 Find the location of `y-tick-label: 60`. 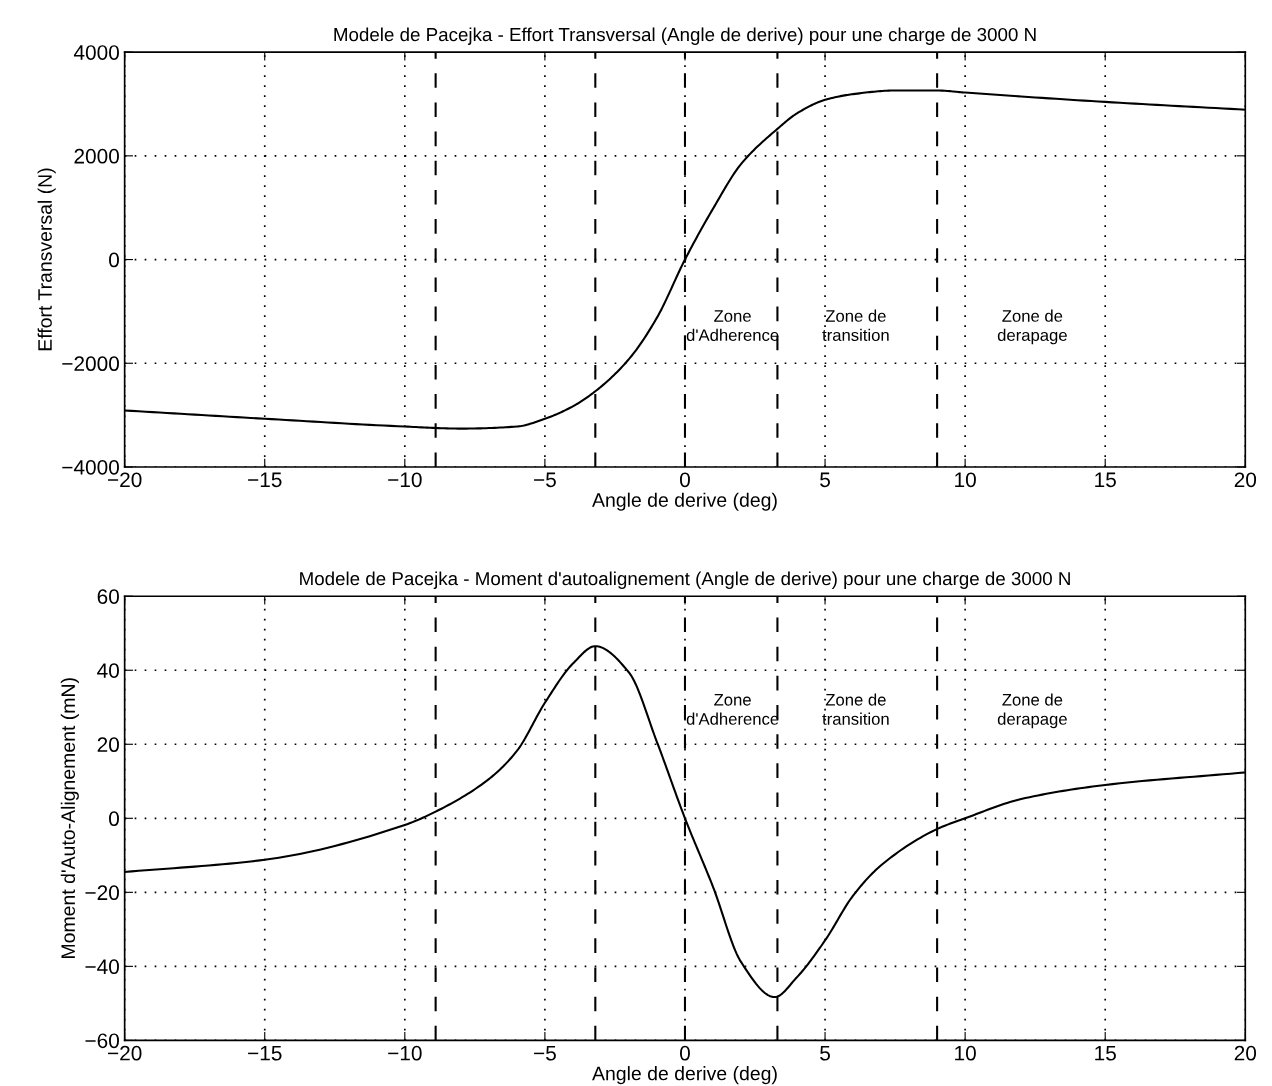

y-tick-label: 60 is located at coordinates (108, 596).